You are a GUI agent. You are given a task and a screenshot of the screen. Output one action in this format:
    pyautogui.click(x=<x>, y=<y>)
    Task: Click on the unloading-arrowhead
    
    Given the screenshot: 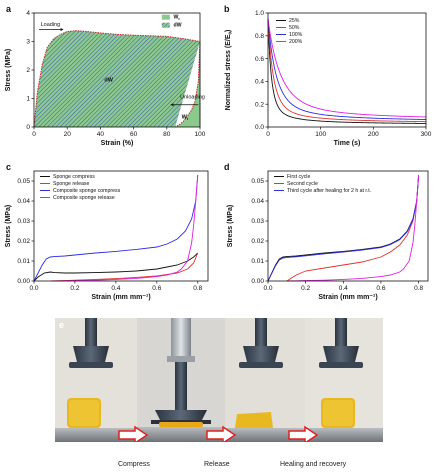 What is the action you would take?
    pyautogui.click(x=172, y=105)
    